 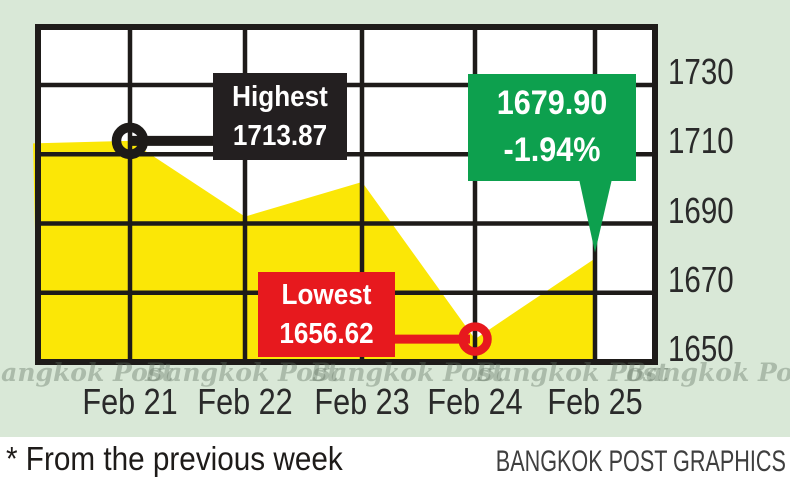 I want to click on lowest-callout: Lowest 1656.62, so click(x=326, y=314).